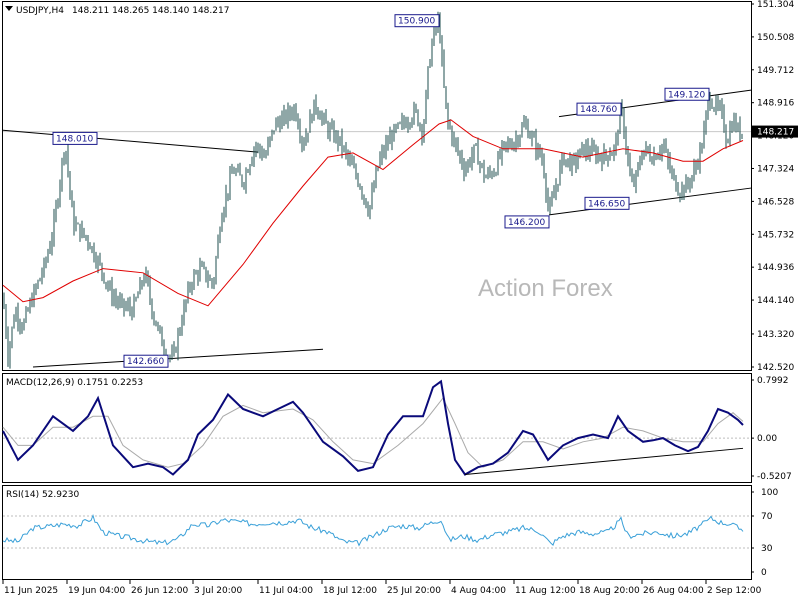 This screenshot has width=800, height=600. Describe the element at coordinates (769, 493) in the screenshot. I see `rsi-tick-label: 100` at that location.